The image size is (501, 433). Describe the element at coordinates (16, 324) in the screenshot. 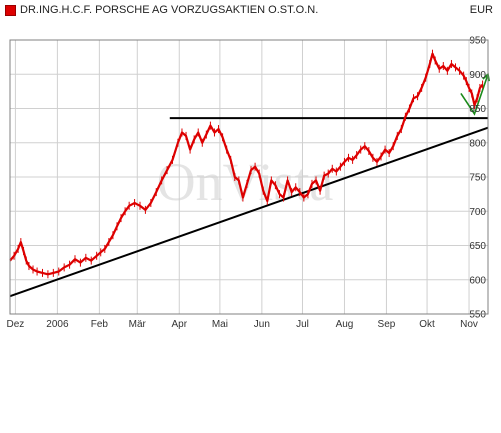

I see `x-tick-label-0: Dez` at that location.